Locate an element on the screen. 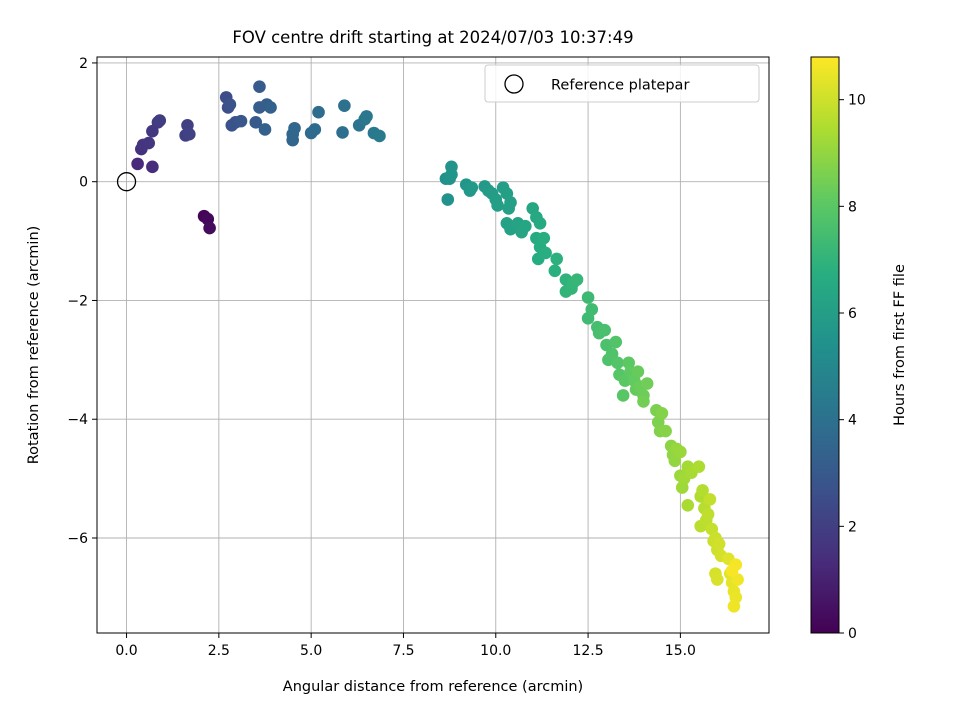 This screenshot has width=960, height=724. legend-label-reference: Reference platepar is located at coordinates (620, 86).